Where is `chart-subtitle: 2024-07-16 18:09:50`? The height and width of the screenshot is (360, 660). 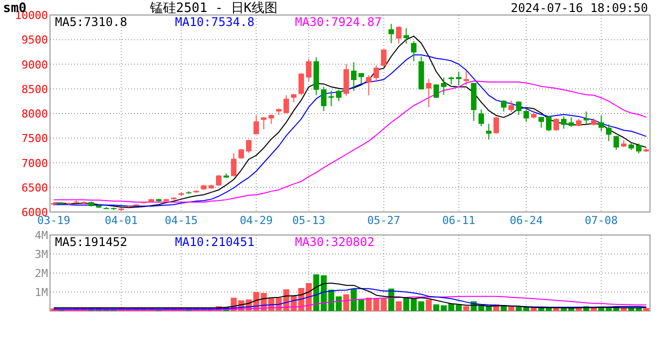
chart-subtitle: 2024-07-16 18:09:50 is located at coordinates (579, 8).